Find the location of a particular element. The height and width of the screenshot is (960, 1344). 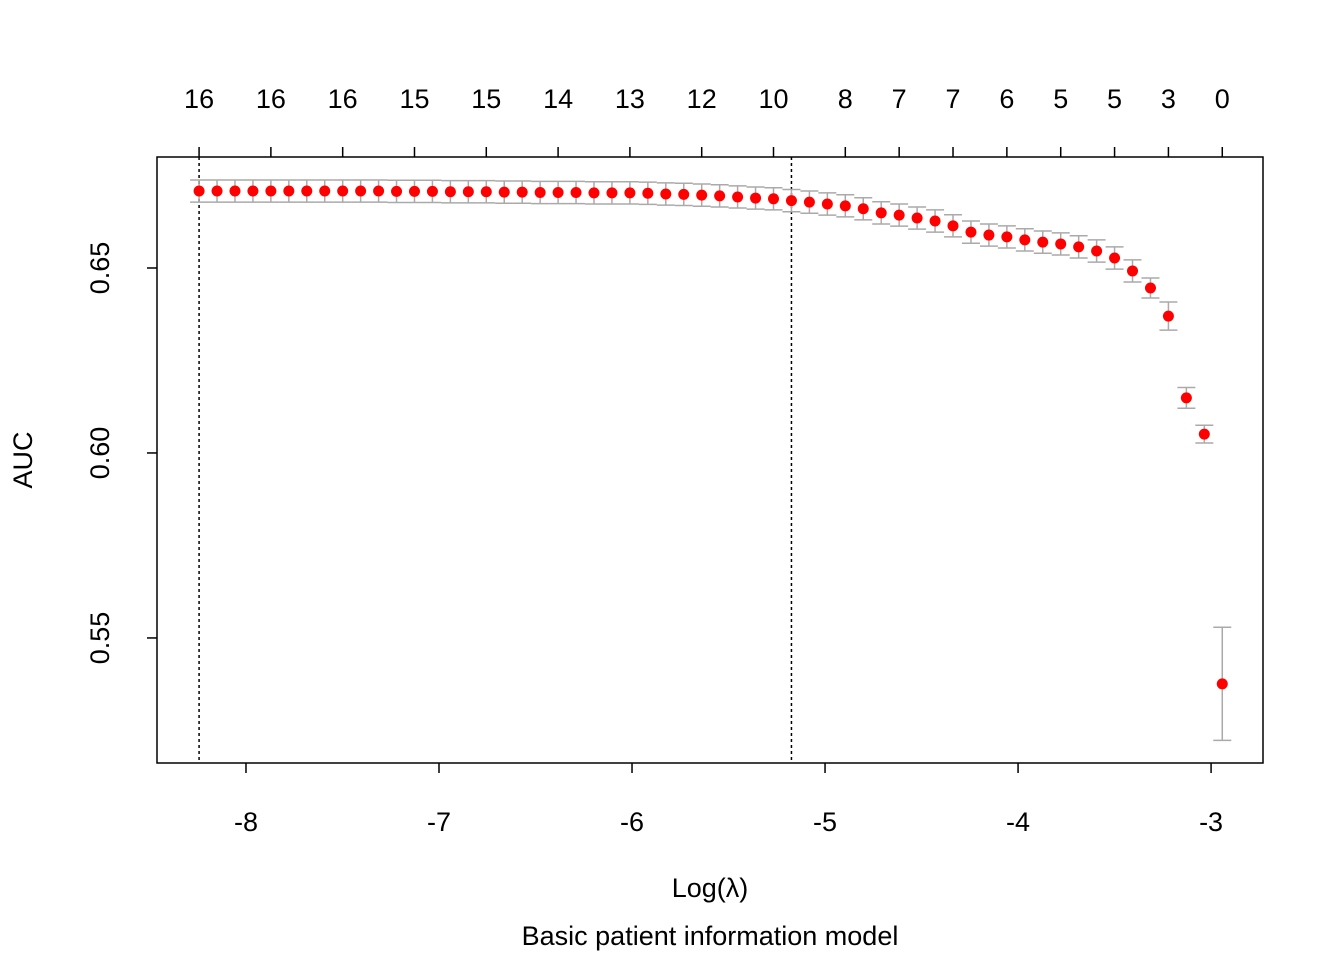

subtitle: Basic patient information model is located at coordinates (710, 936).